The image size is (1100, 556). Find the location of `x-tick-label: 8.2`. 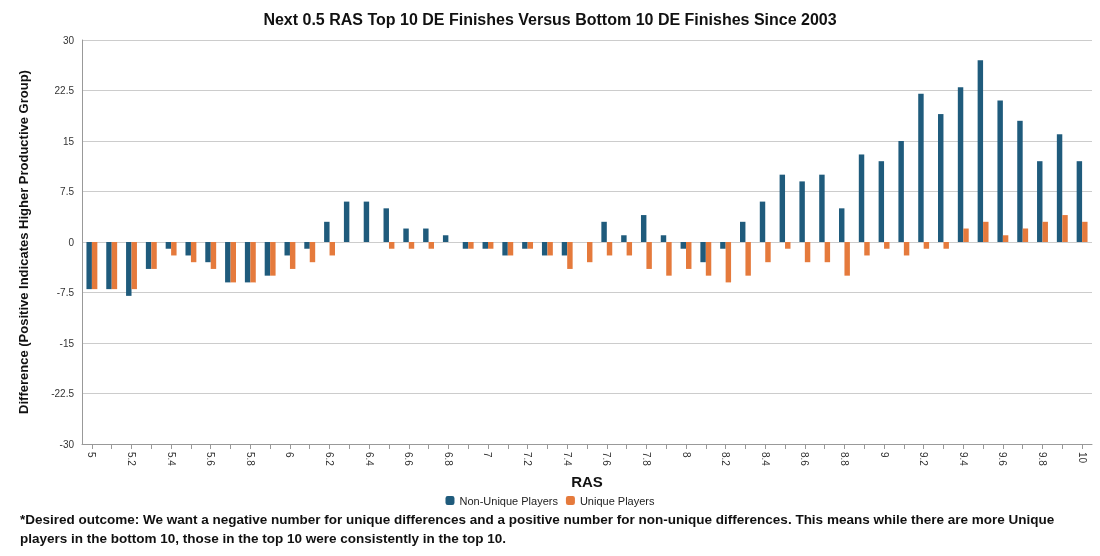

x-tick-label: 8.2 is located at coordinates (726, 459).